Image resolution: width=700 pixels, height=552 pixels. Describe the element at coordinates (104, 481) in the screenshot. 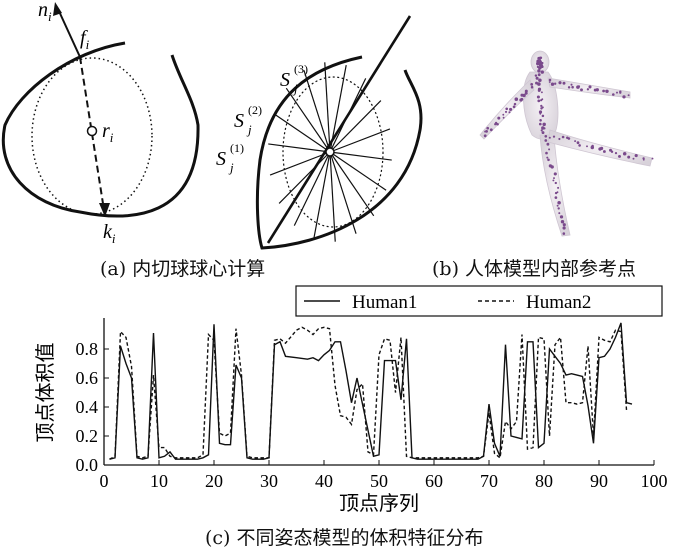

I see `x-tick-label: 0` at that location.